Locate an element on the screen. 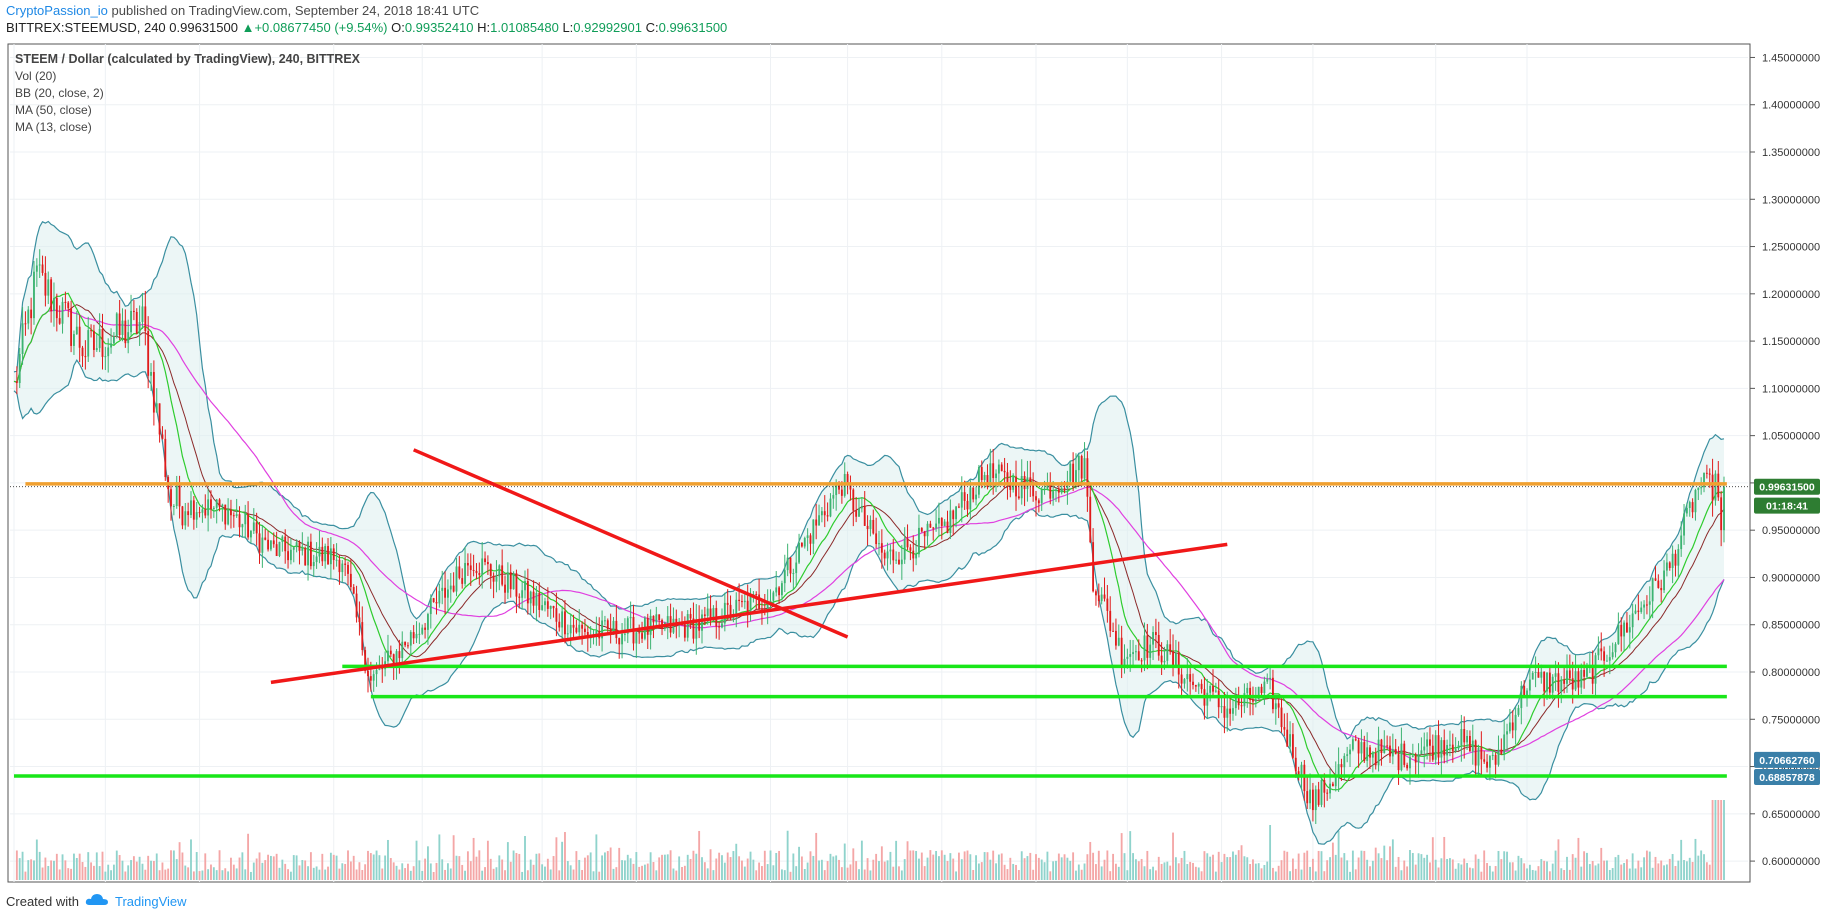 The height and width of the screenshot is (920, 1828). y-tick-label: 1.35000000 is located at coordinates (1791, 153).